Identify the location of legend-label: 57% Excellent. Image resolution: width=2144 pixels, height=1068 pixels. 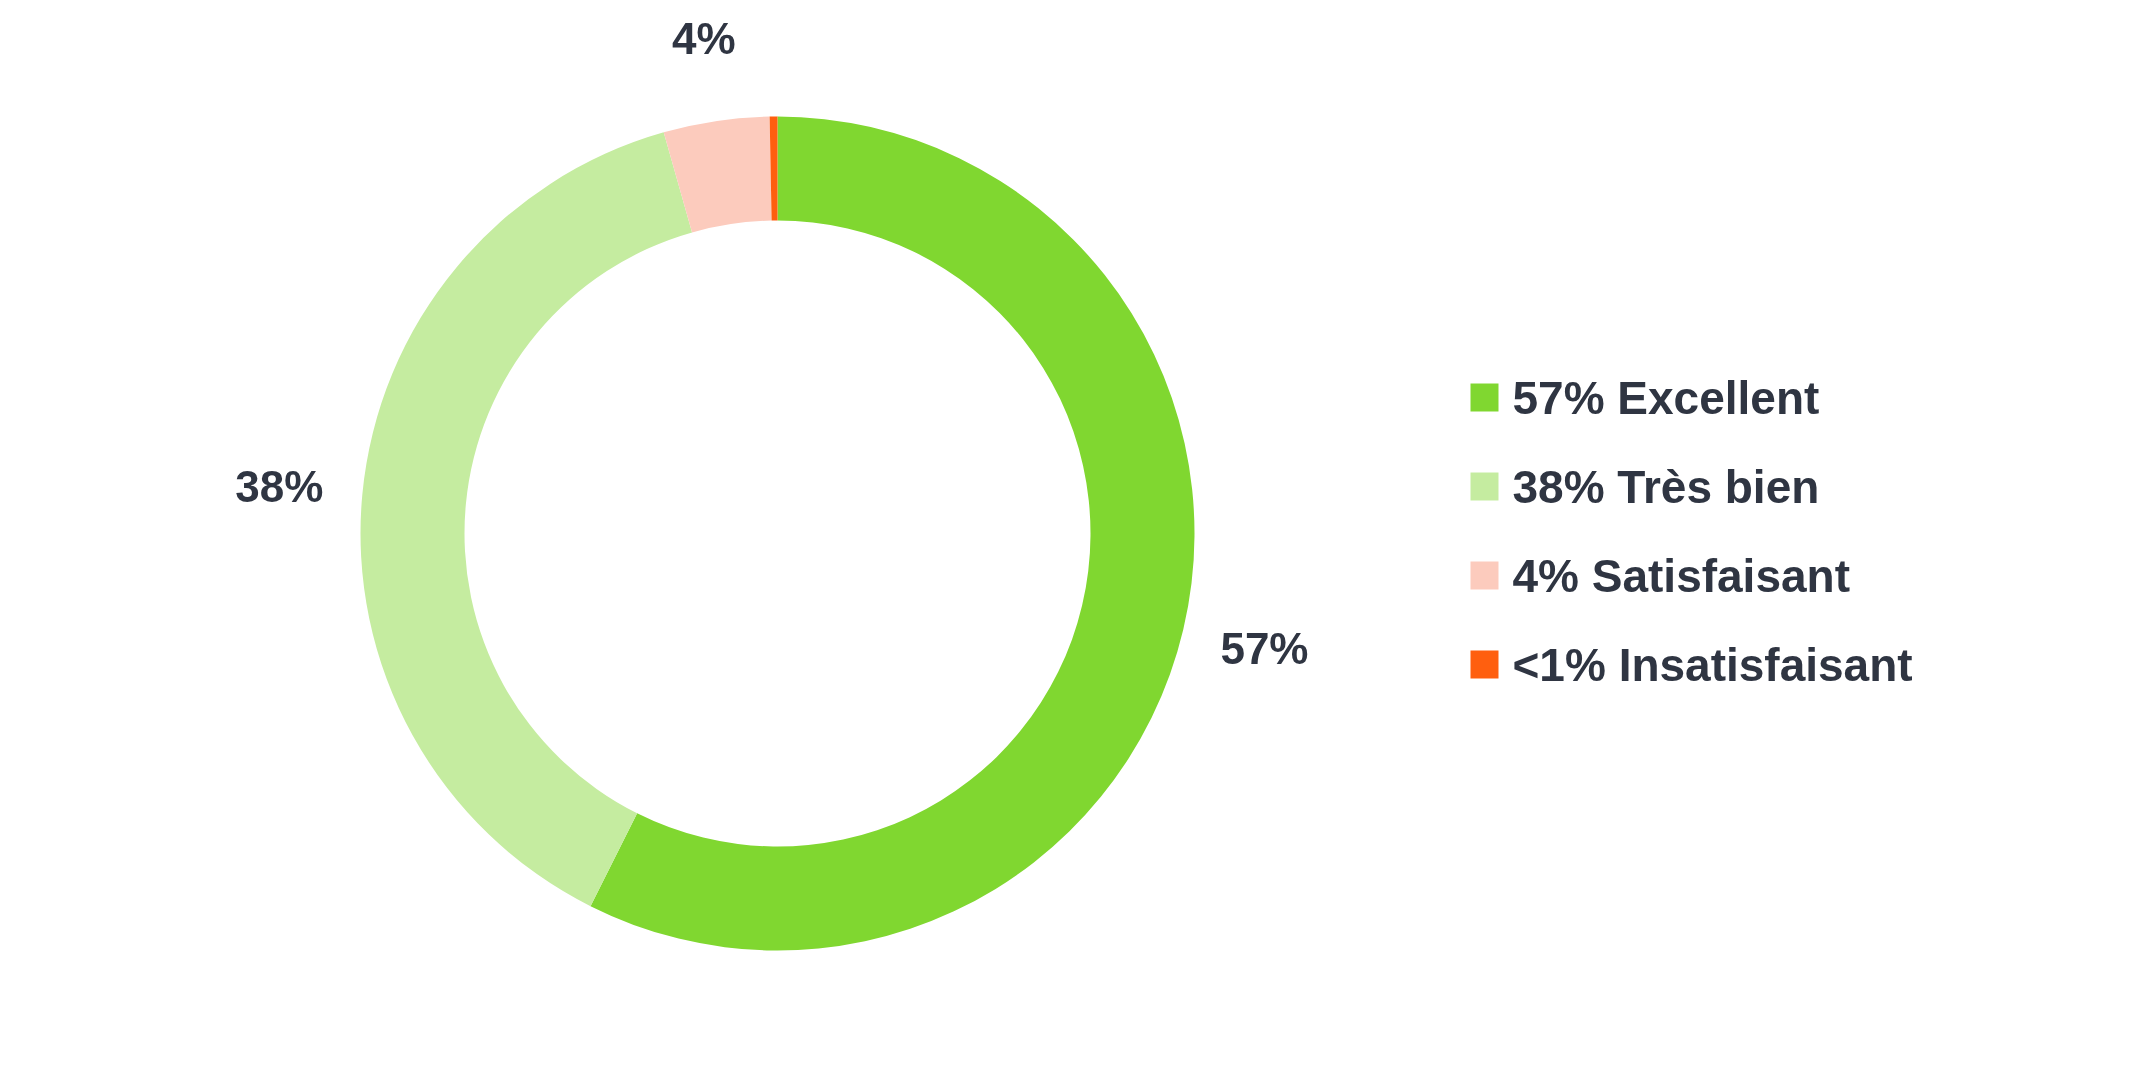
(1666, 397).